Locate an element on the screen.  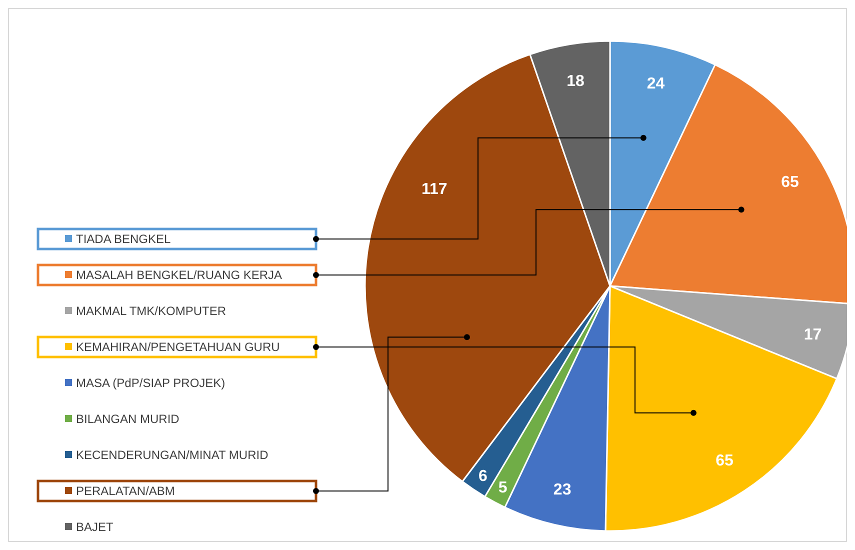
data-label: 17 is located at coordinates (813, 335).